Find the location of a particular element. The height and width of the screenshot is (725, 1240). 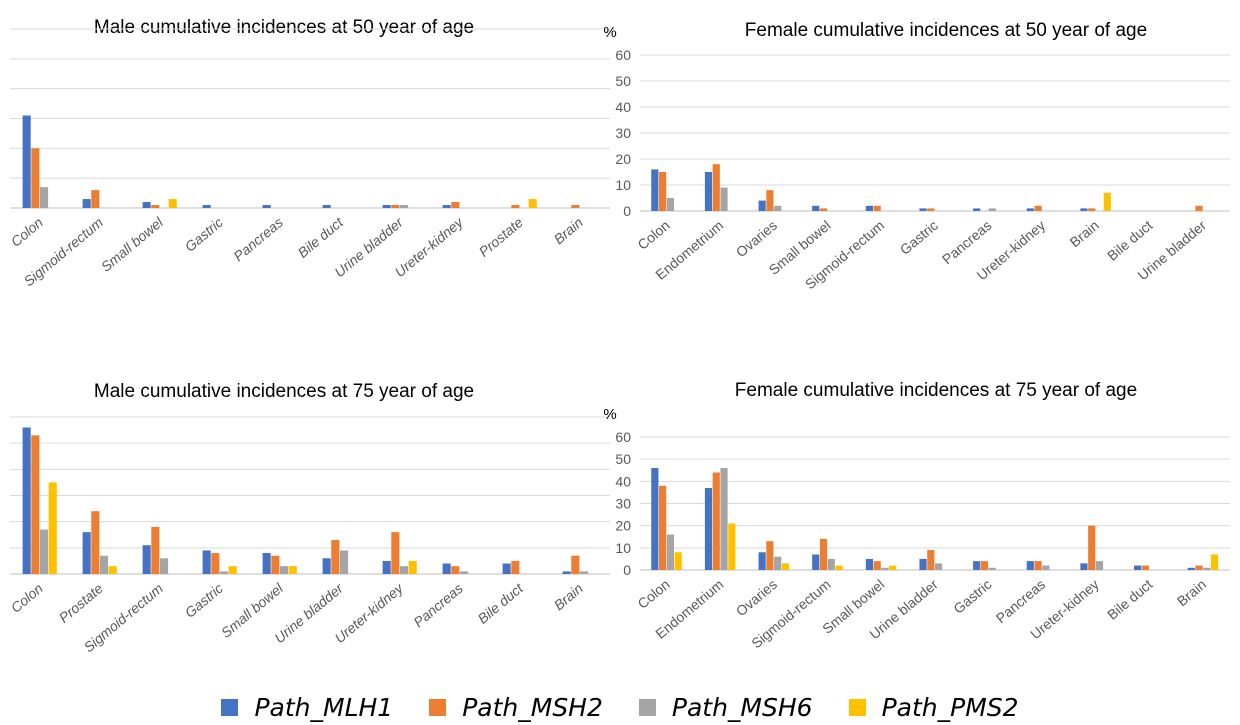

female-50-category-label: Gastric is located at coordinates (919, 237).